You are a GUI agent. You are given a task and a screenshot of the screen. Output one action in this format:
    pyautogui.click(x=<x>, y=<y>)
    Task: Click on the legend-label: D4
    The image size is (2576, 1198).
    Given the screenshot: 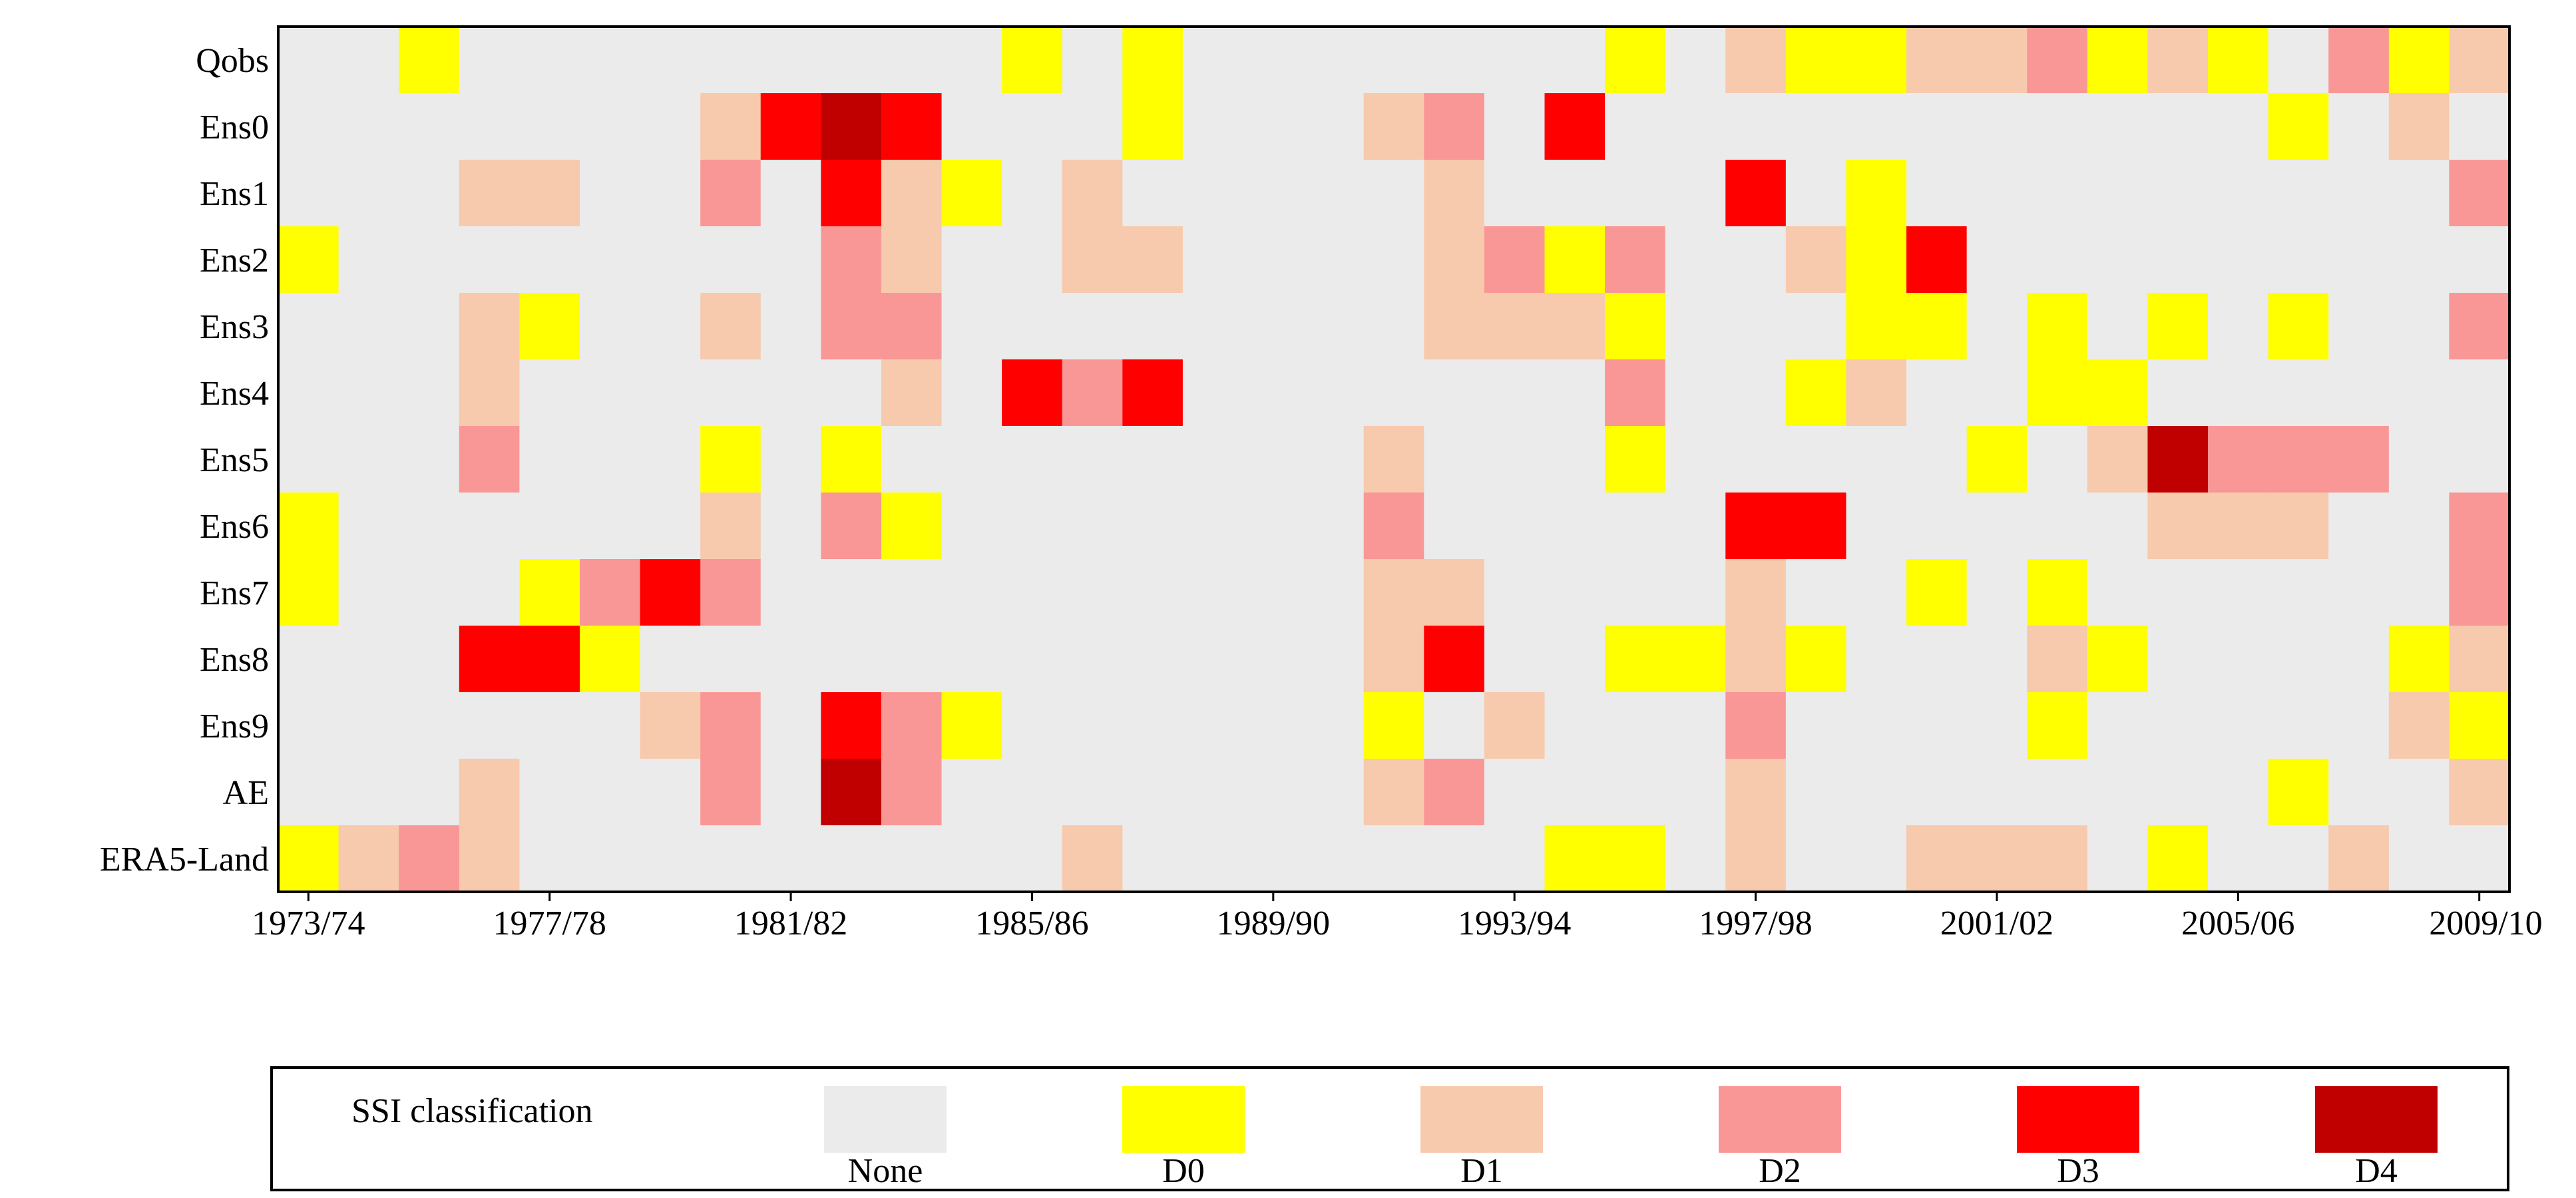 What is the action you would take?
    pyautogui.click(x=2376, y=1171)
    